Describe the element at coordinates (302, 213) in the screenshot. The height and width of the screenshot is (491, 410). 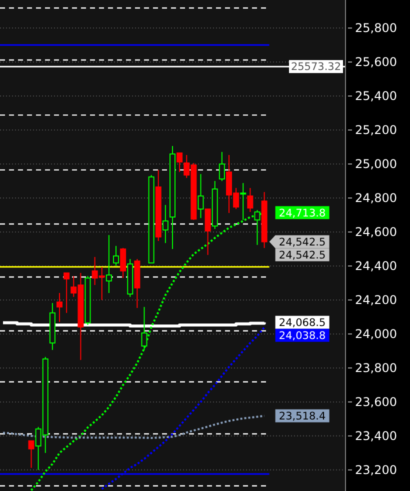
I see `data-label: 24,713.8` at that location.